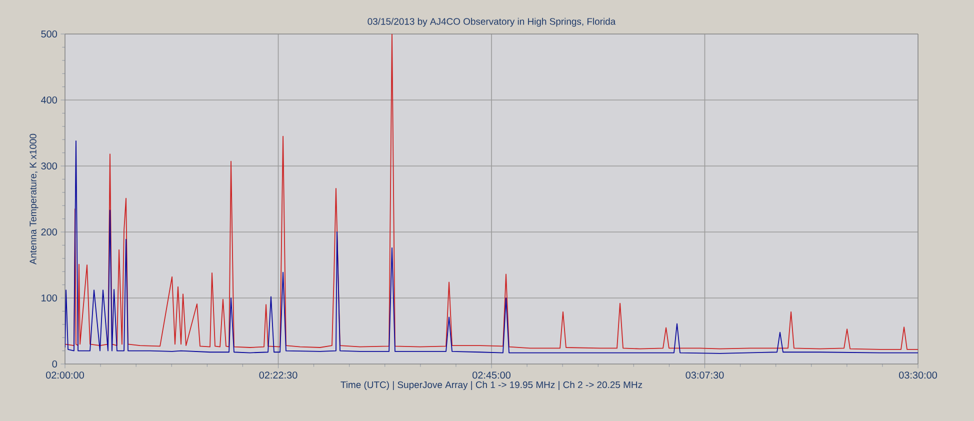 This screenshot has width=974, height=421. What do you see at coordinates (49, 232) in the screenshot?
I see `y-tick-label: 200` at bounding box center [49, 232].